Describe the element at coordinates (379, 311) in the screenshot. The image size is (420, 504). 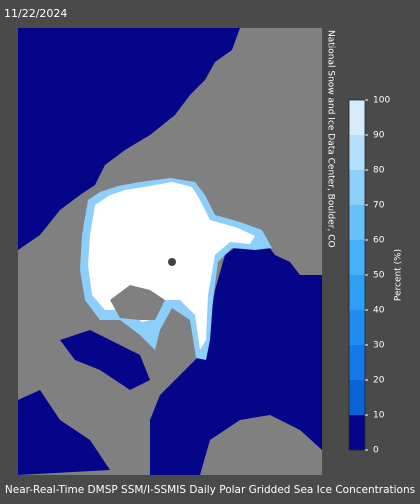
I see `tick-label: 40` at that location.